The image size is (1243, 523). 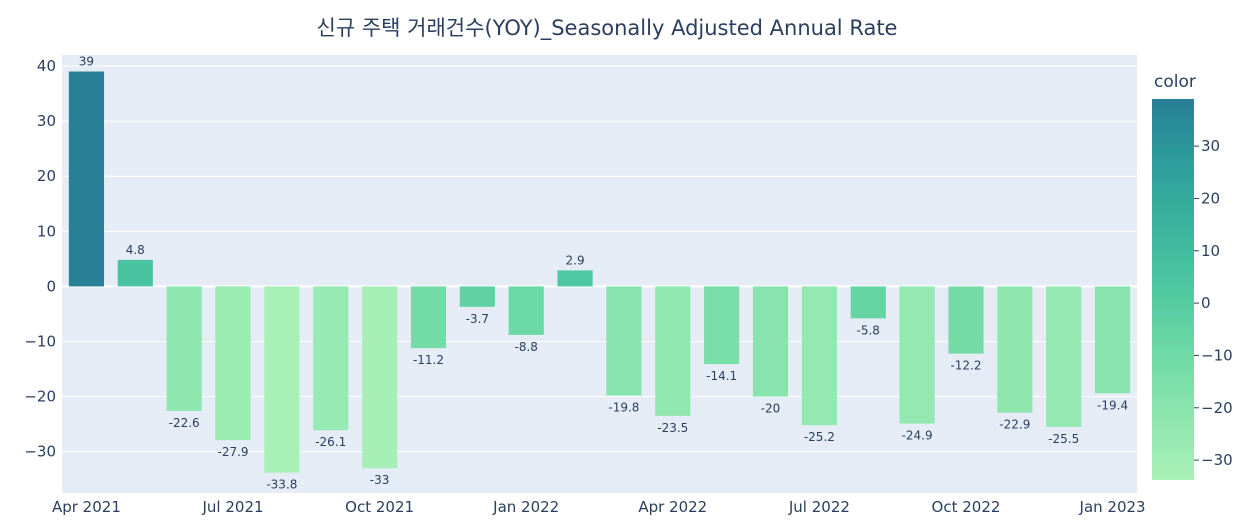 What do you see at coordinates (1063, 439) in the screenshot?
I see `bar-value-label: -25.5` at bounding box center [1063, 439].